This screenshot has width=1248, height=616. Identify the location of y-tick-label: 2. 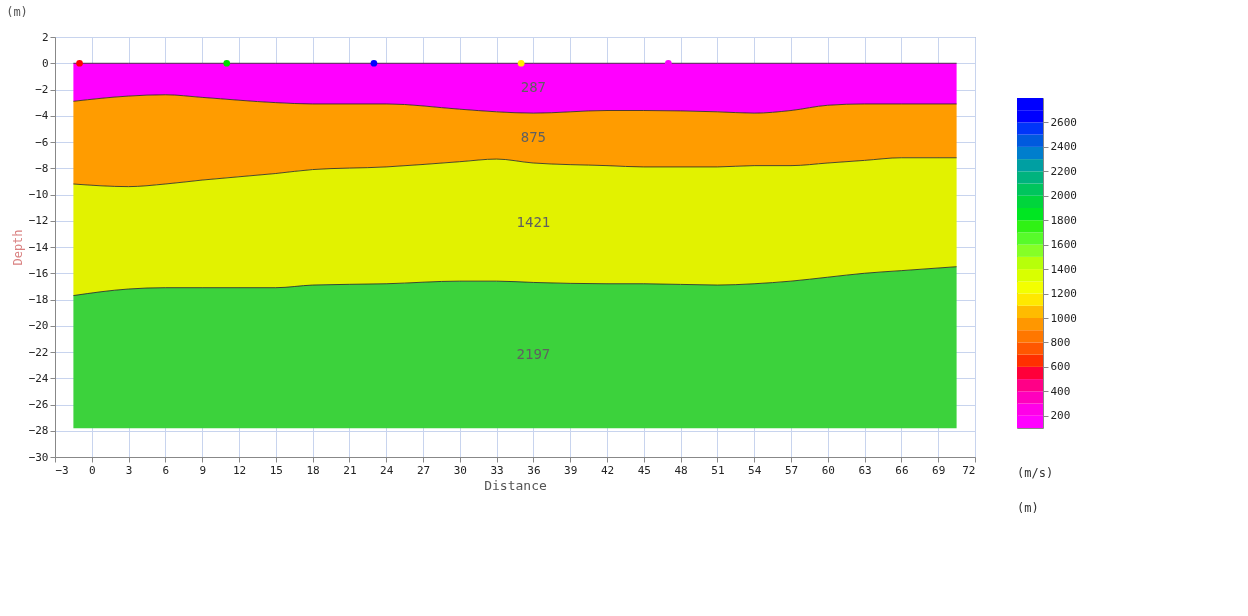
(45, 37).